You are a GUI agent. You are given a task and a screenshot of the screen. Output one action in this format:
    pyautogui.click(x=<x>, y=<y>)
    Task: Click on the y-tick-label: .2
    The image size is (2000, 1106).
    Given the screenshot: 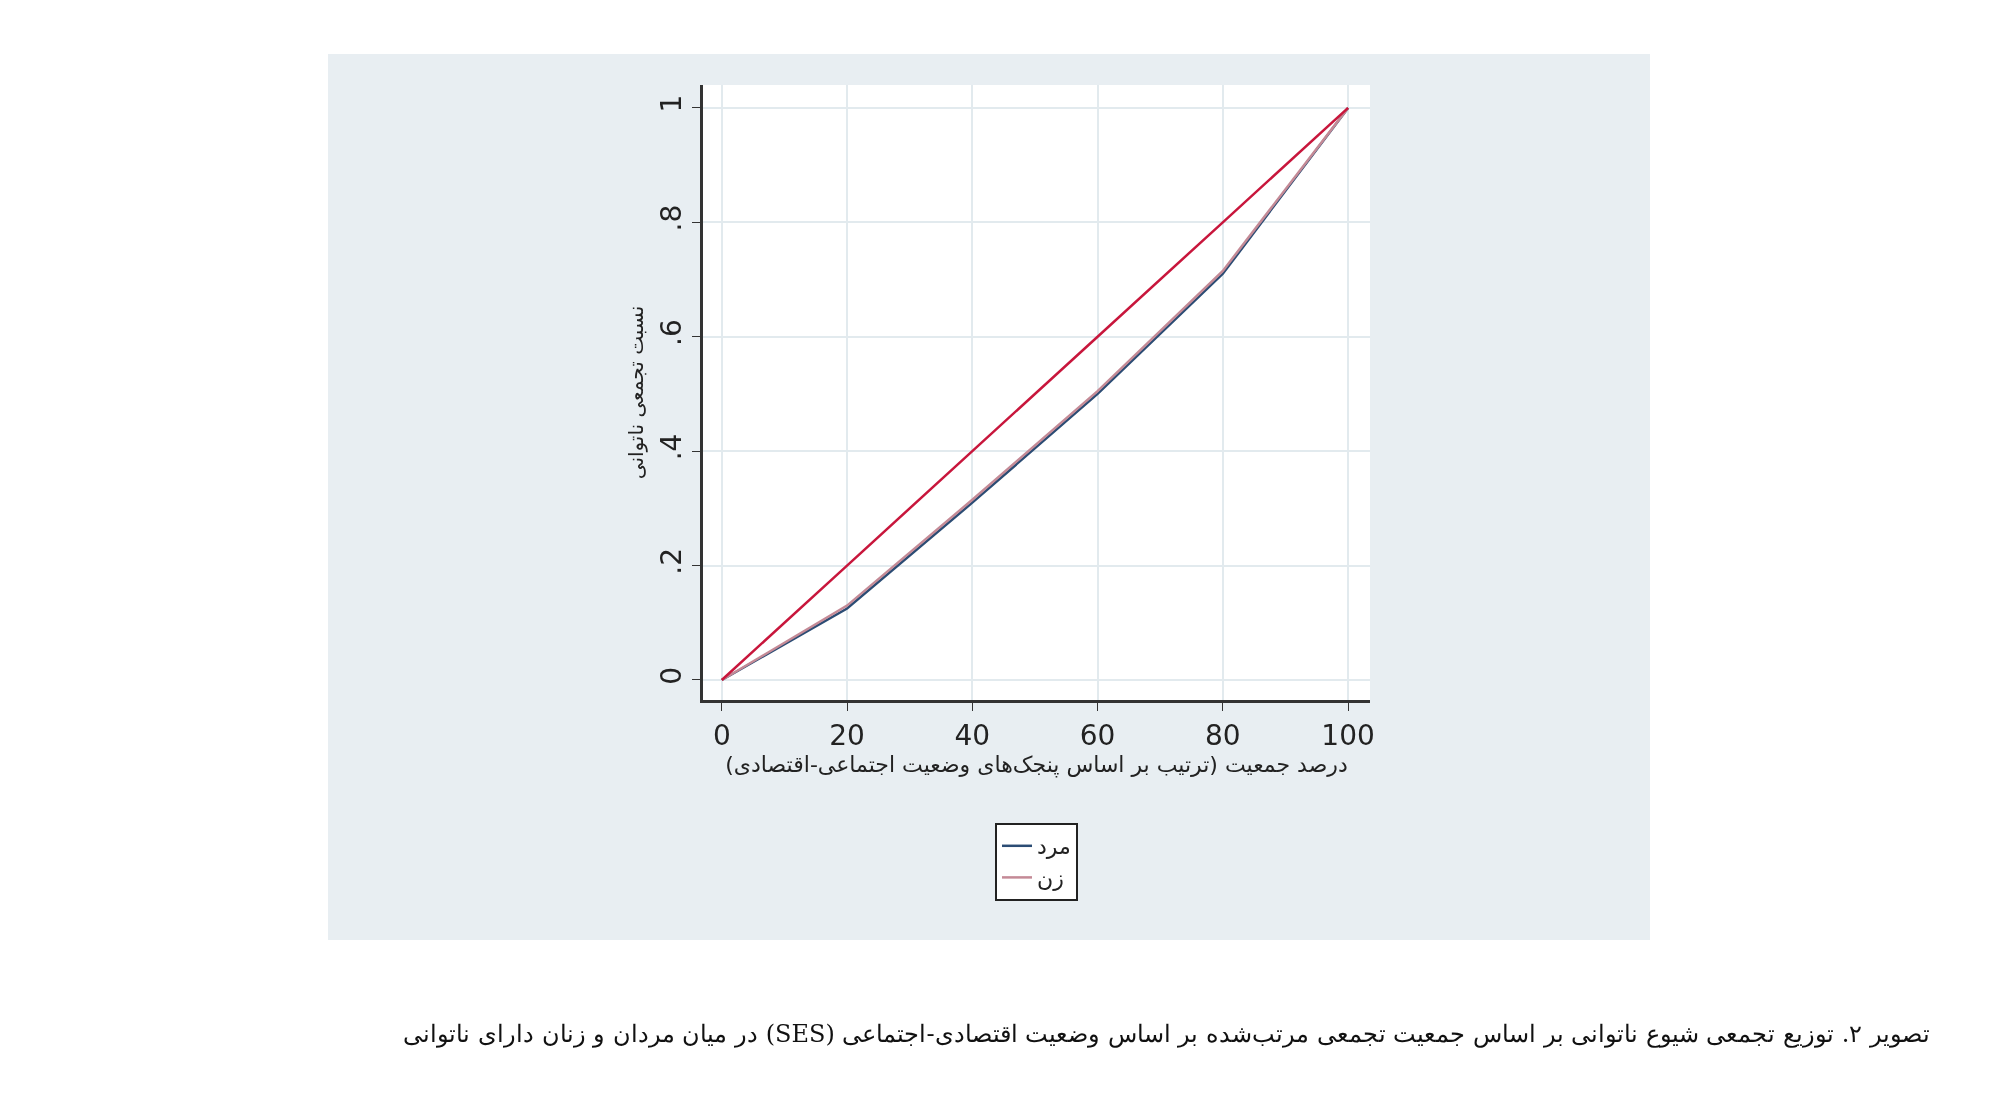 What is the action you would take?
    pyautogui.click(x=671, y=561)
    